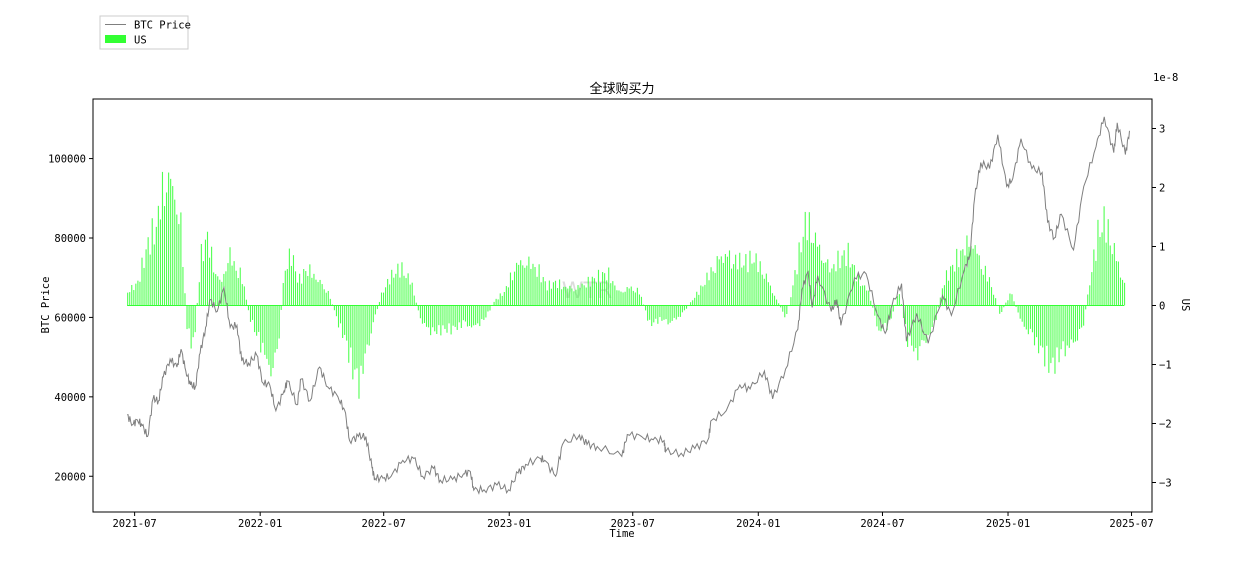 This screenshot has height=578, width=1240. Describe the element at coordinates (1165, 484) in the screenshot. I see `y-right-tick-label: −3` at that location.